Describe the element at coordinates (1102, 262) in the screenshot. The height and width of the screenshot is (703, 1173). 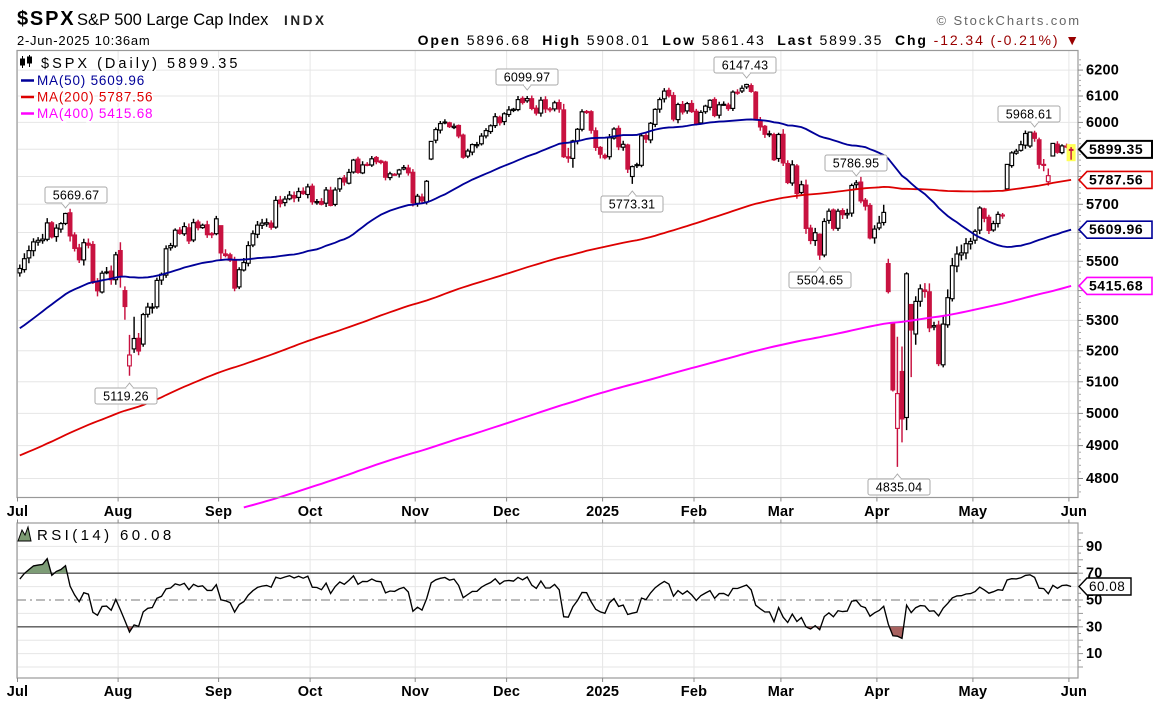
I see `svg-text: 5500` at that location.